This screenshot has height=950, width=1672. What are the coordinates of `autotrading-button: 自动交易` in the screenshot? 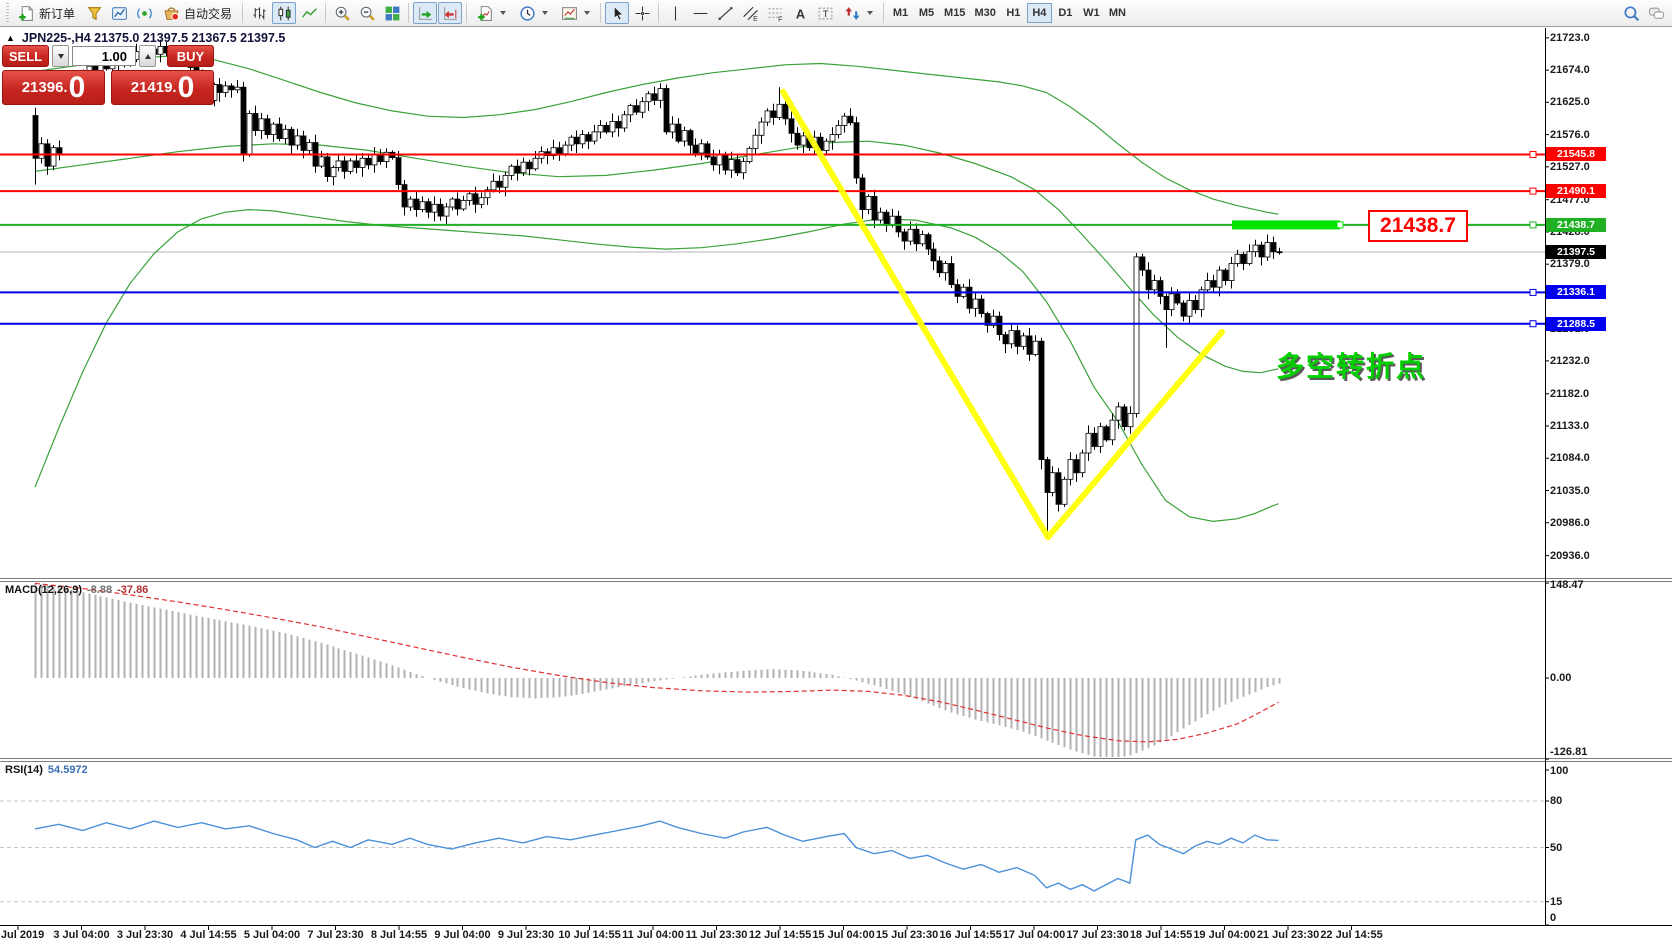 It's located at (197, 13).